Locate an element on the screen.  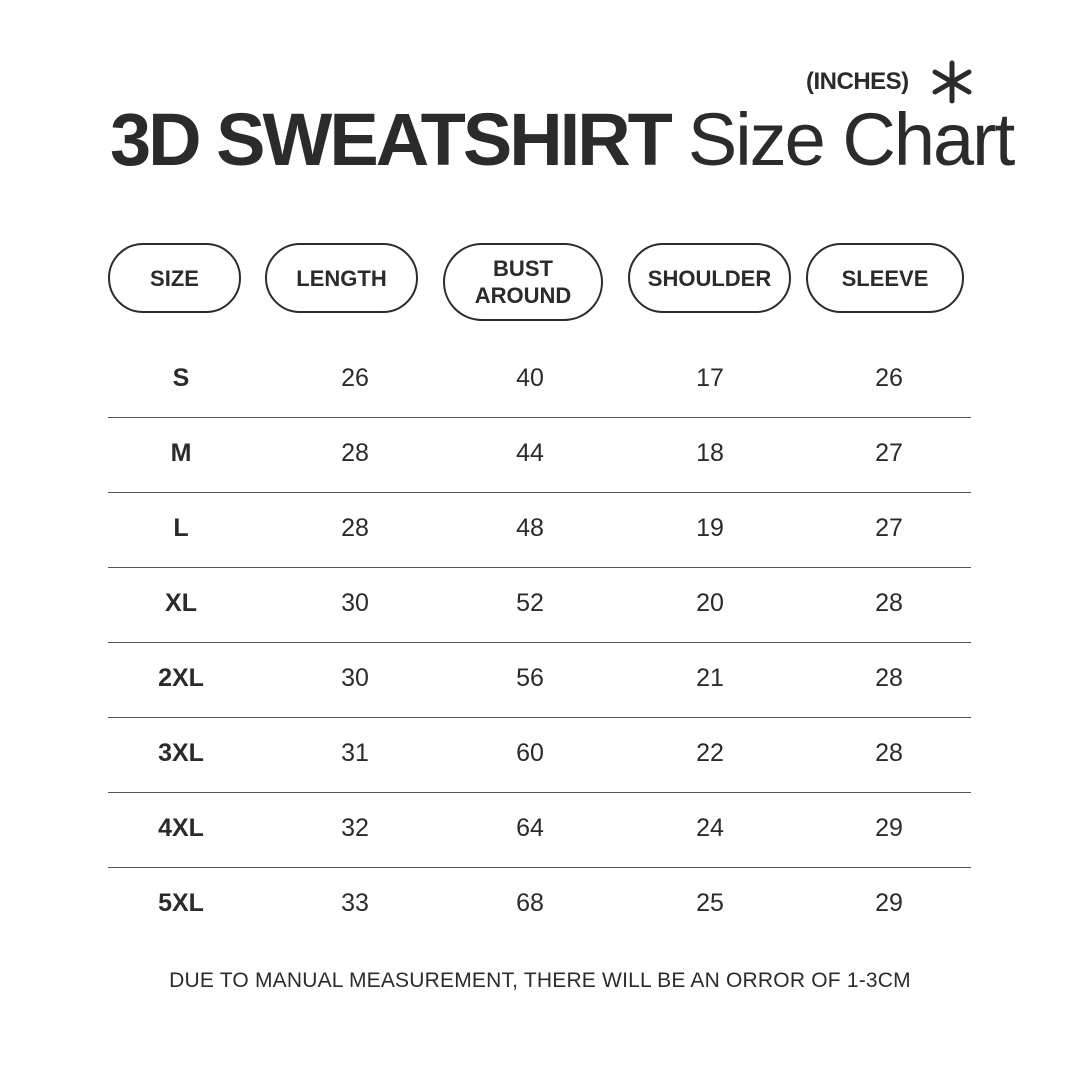
value-cell: 25 is located at coordinates (710, 903).